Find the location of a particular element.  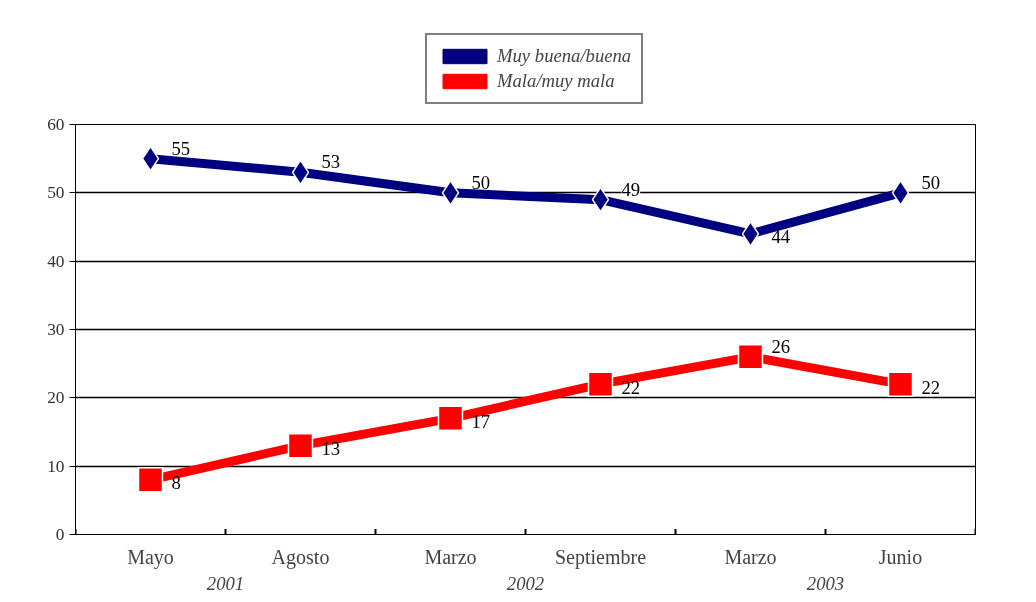

y-tick-label: 20 is located at coordinates (56, 398).